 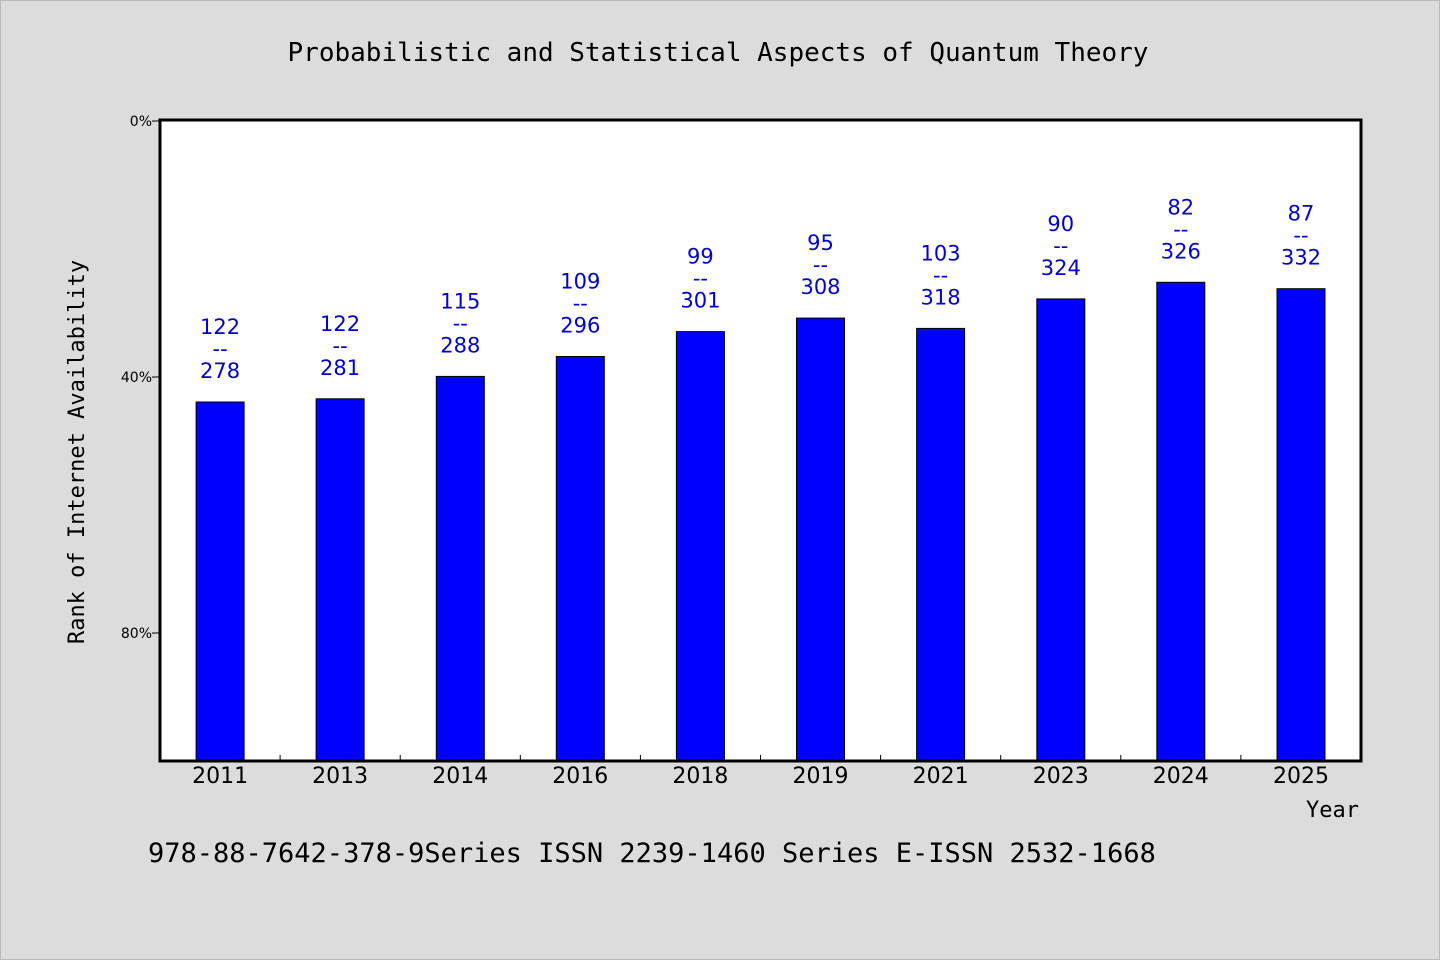 I want to click on bar-label-denominator: 278, so click(x=220, y=371).